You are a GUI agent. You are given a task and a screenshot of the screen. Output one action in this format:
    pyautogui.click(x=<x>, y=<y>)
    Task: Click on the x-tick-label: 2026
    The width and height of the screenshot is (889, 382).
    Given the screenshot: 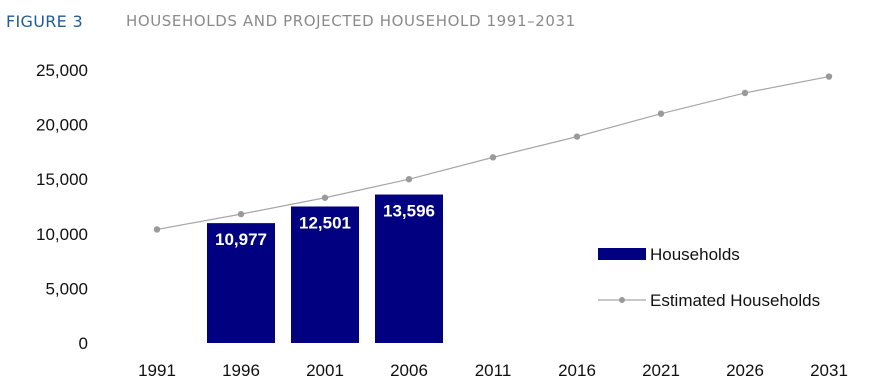 What is the action you would take?
    pyautogui.click(x=745, y=370)
    